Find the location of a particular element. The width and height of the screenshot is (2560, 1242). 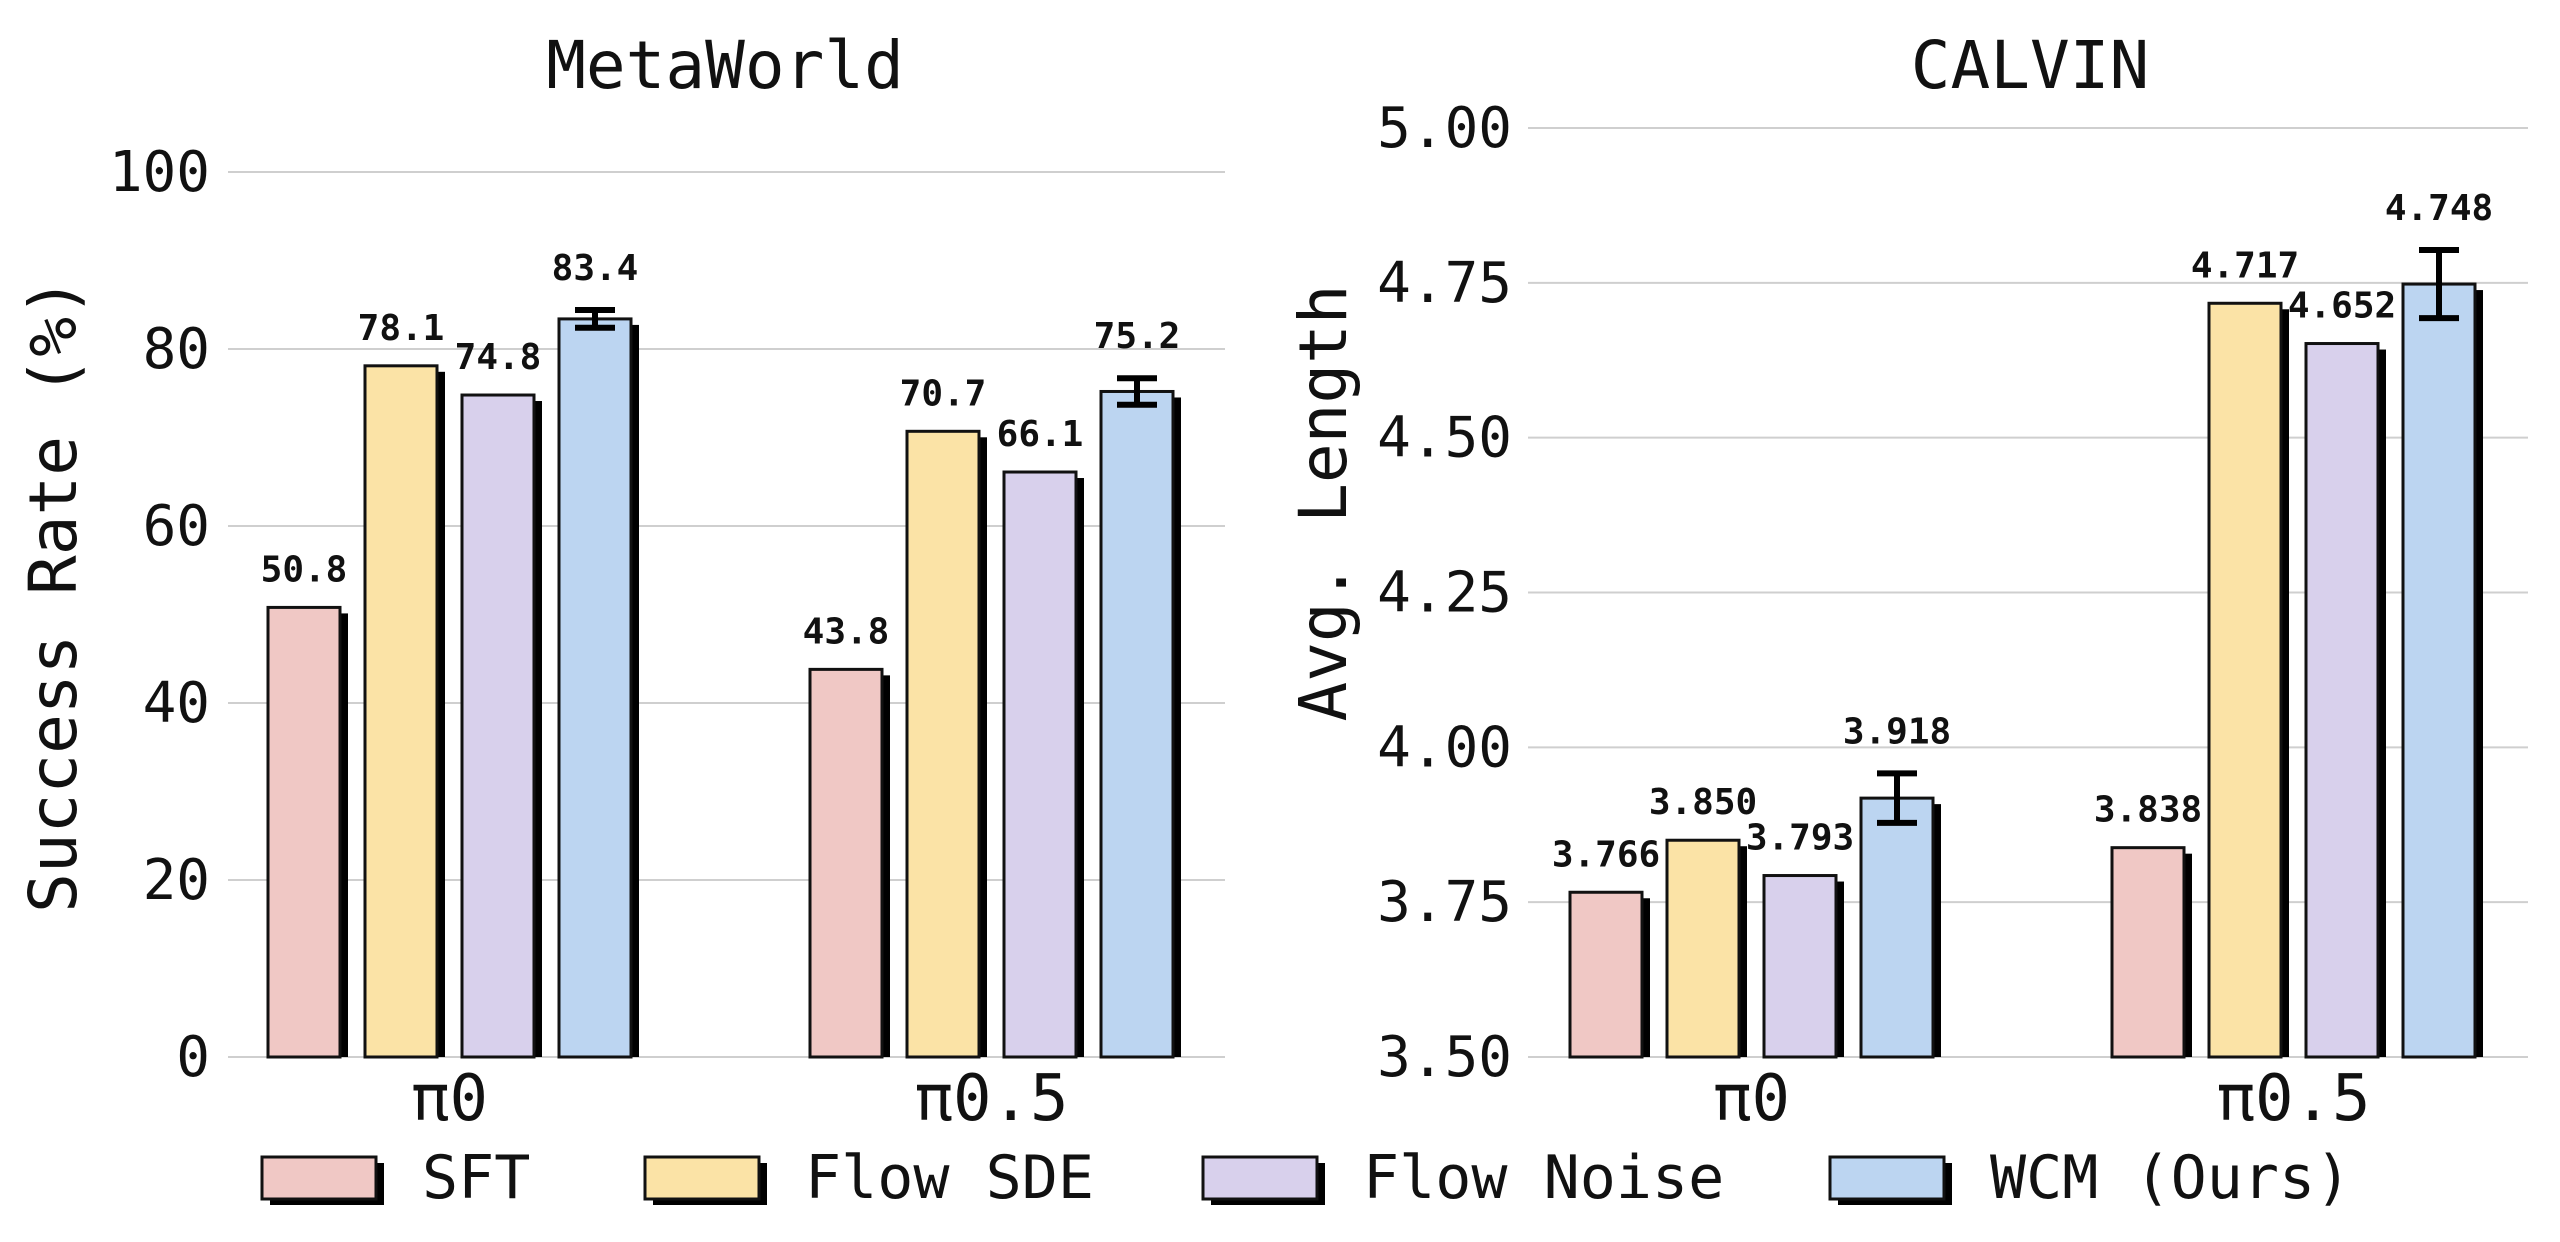

y-tick-label: 100 is located at coordinates (159, 172).